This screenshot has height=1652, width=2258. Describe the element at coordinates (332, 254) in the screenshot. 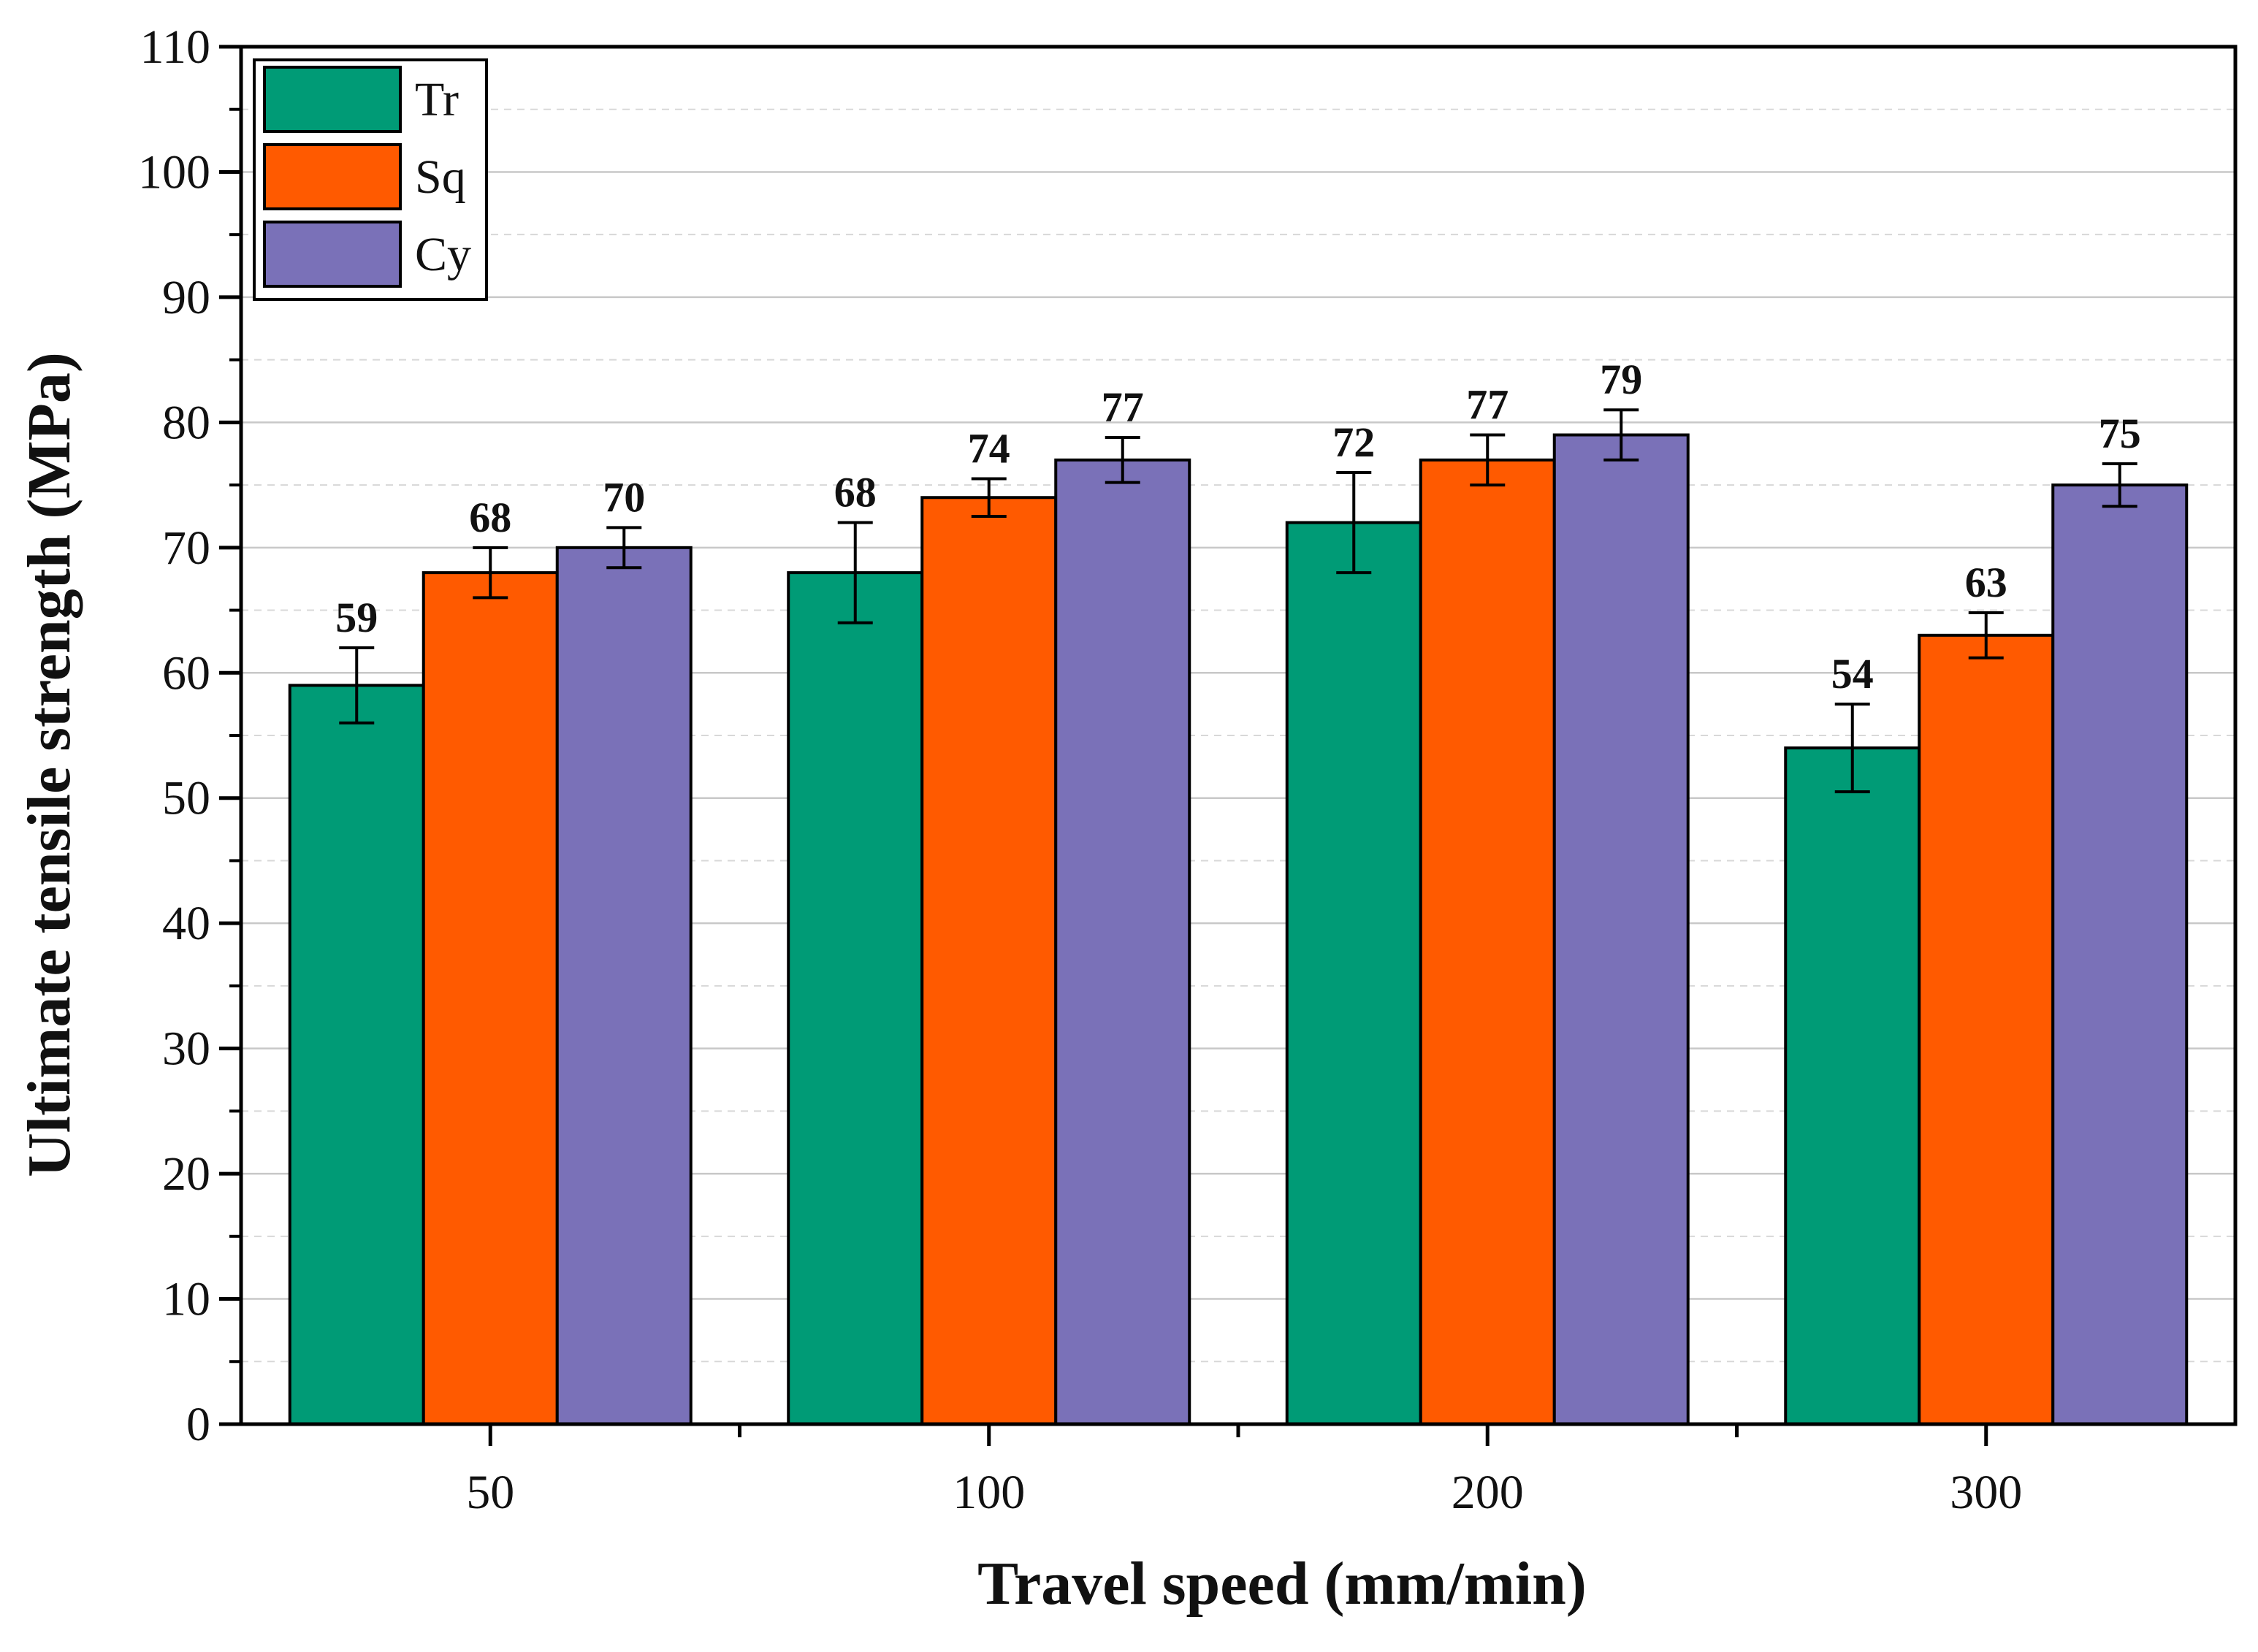

I see `legend-swatch-cy` at that location.